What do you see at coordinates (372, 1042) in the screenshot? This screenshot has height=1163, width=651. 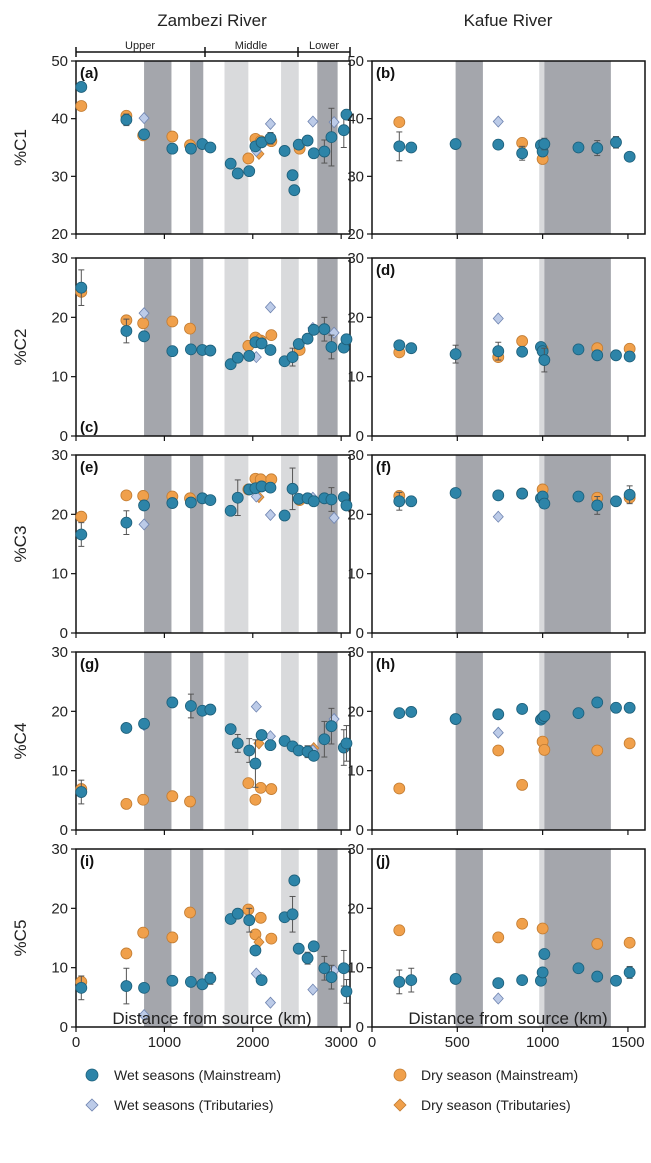 I see `x-tick-label: 0` at bounding box center [372, 1042].